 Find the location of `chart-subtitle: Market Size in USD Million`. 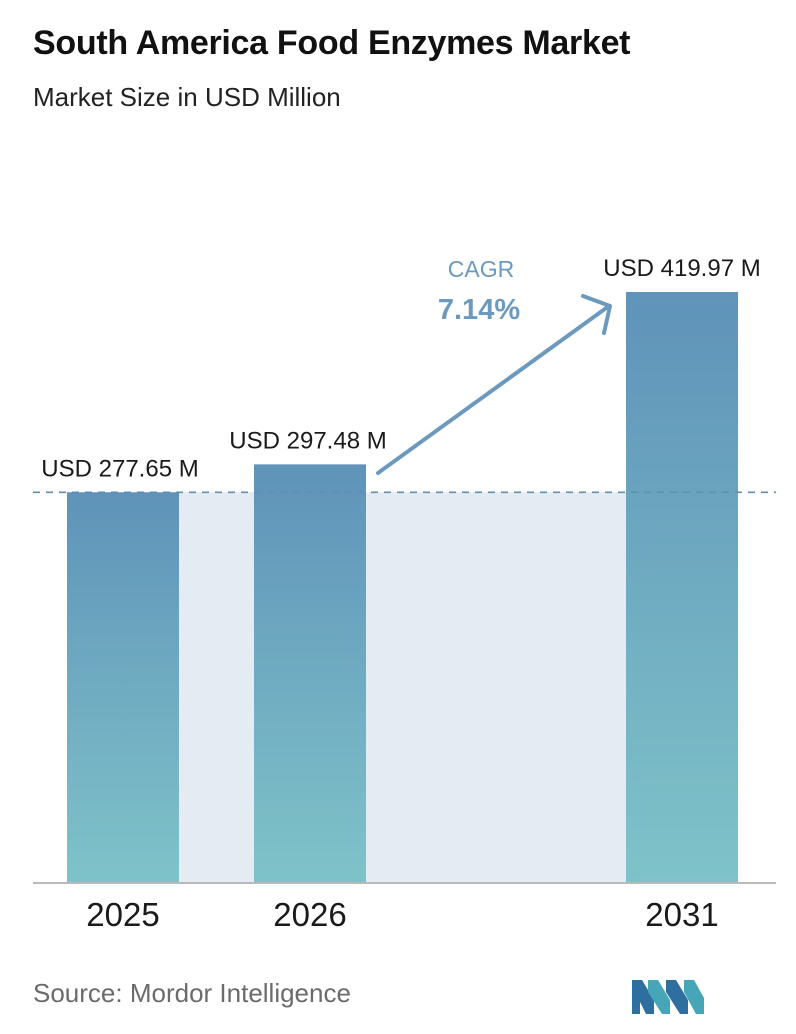

chart-subtitle: Market Size in USD Million is located at coordinates (187, 97).